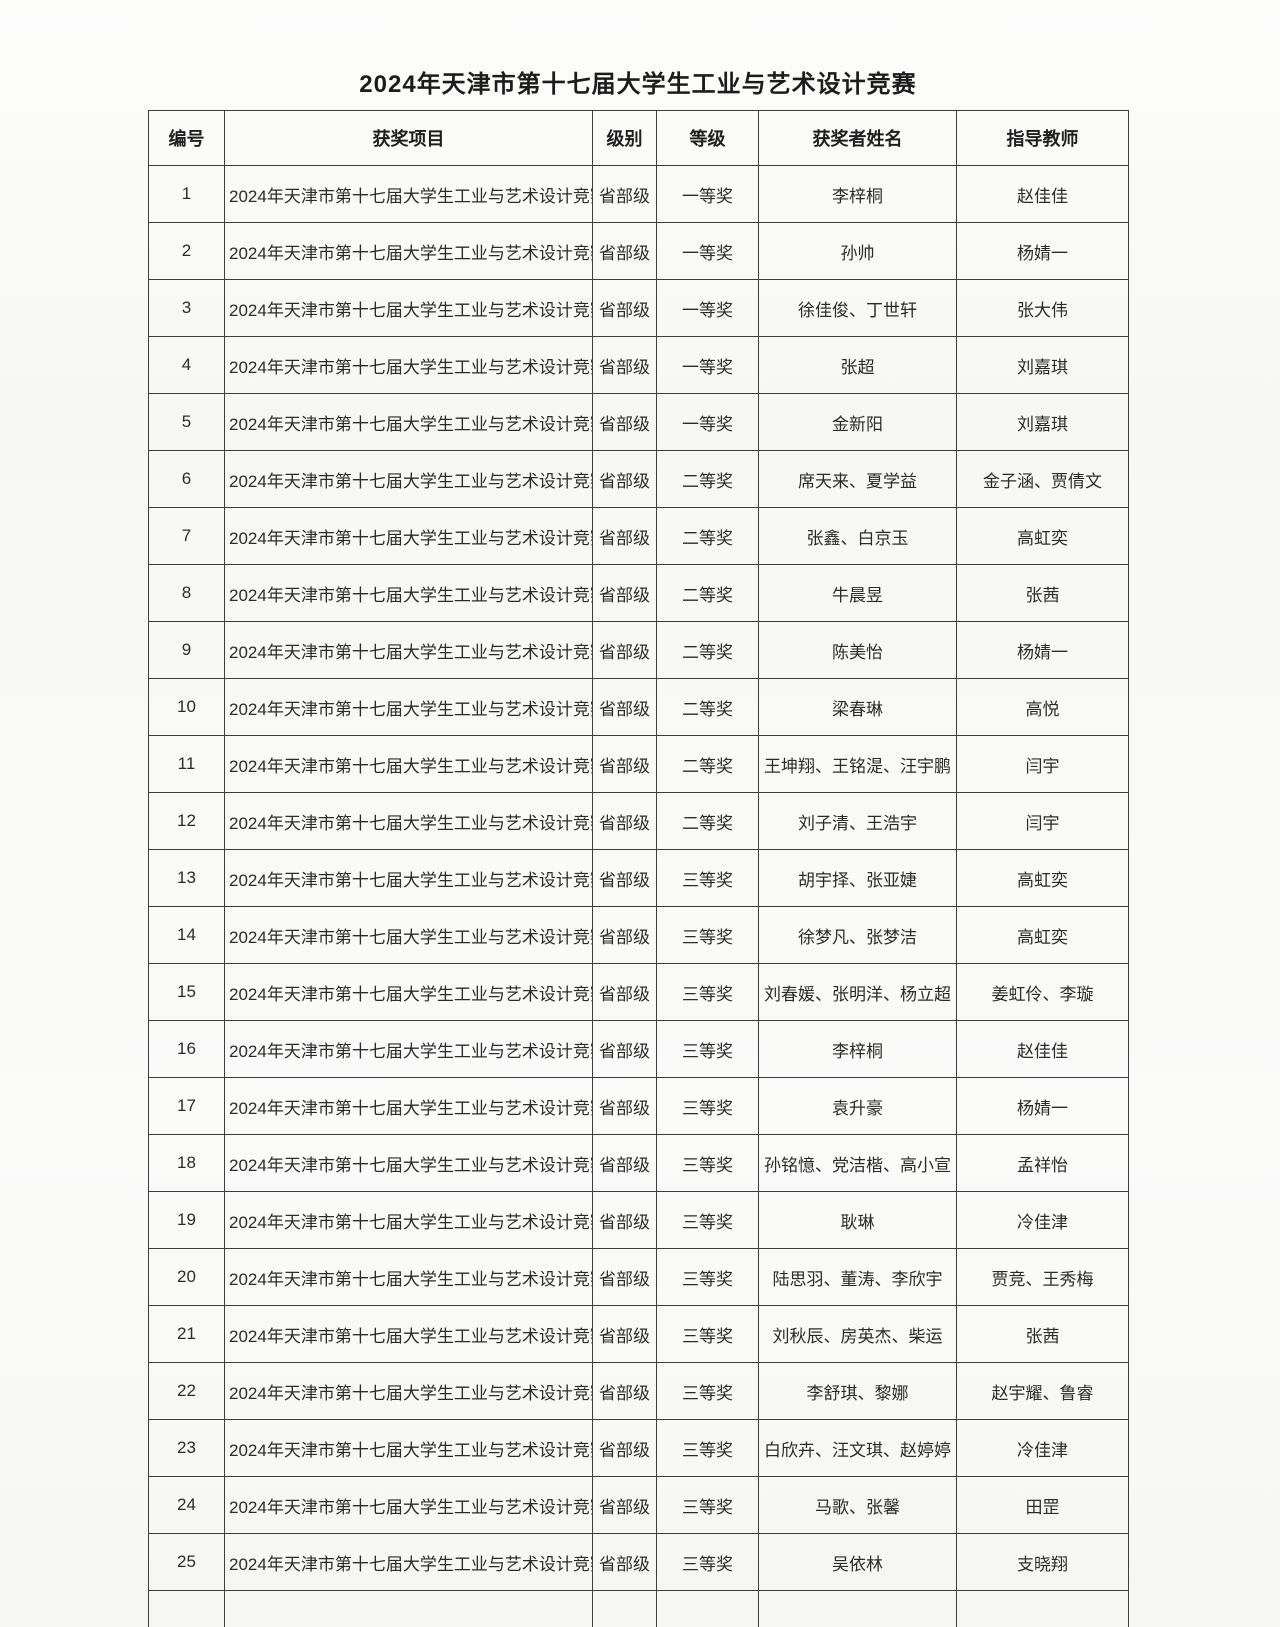 Image resolution: width=1280 pixels, height=1627 pixels. I want to click on cell-winners: 刘秋辰、房英杰、柴运, so click(857, 1334).